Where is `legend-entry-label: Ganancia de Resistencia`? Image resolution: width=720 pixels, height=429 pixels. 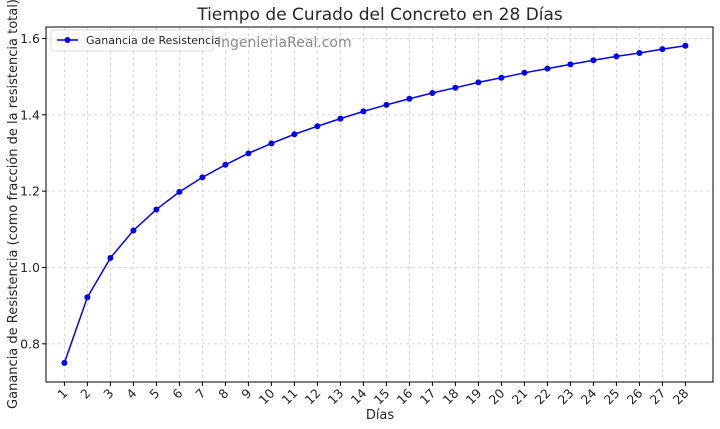 legend-entry-label: Ganancia de Resistencia is located at coordinates (153, 40).